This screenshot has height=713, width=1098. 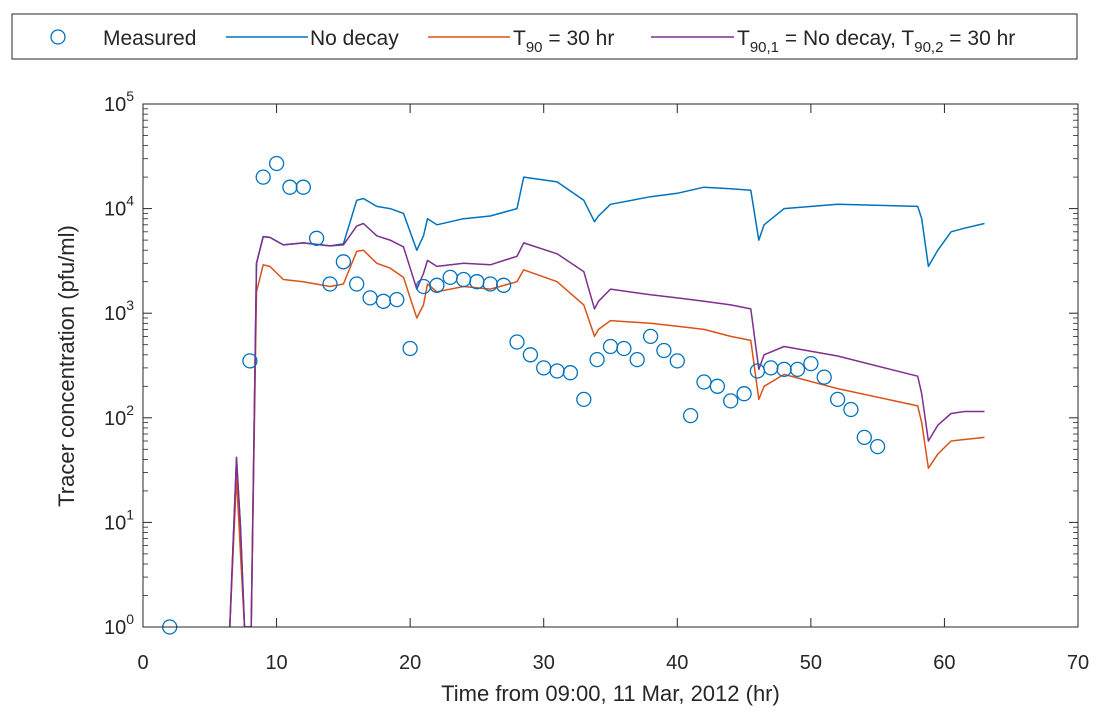 I want to click on x-tick-label: 60, so click(x=944, y=663).